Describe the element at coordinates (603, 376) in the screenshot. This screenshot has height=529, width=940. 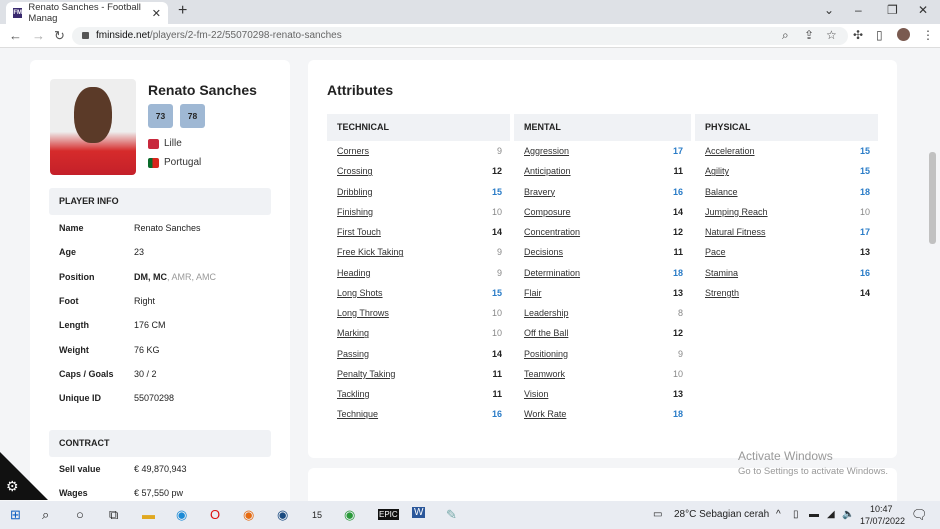
I see `attribute-row: Teamwork 10` at that location.